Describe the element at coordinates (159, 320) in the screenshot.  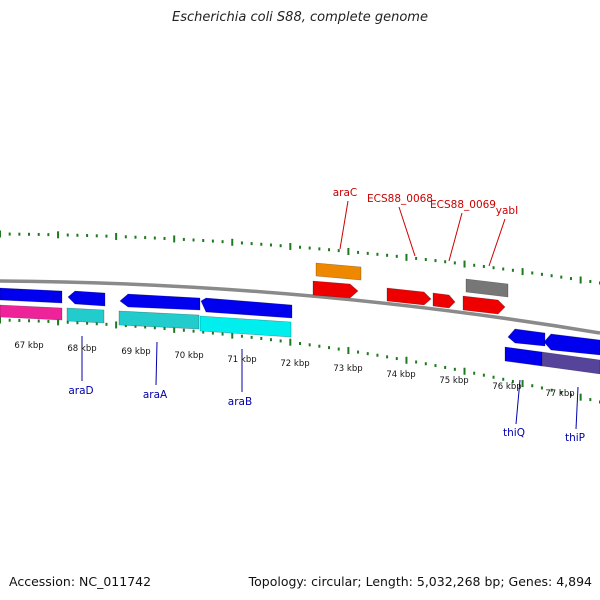
I see `feature-araa-cyan` at that location.